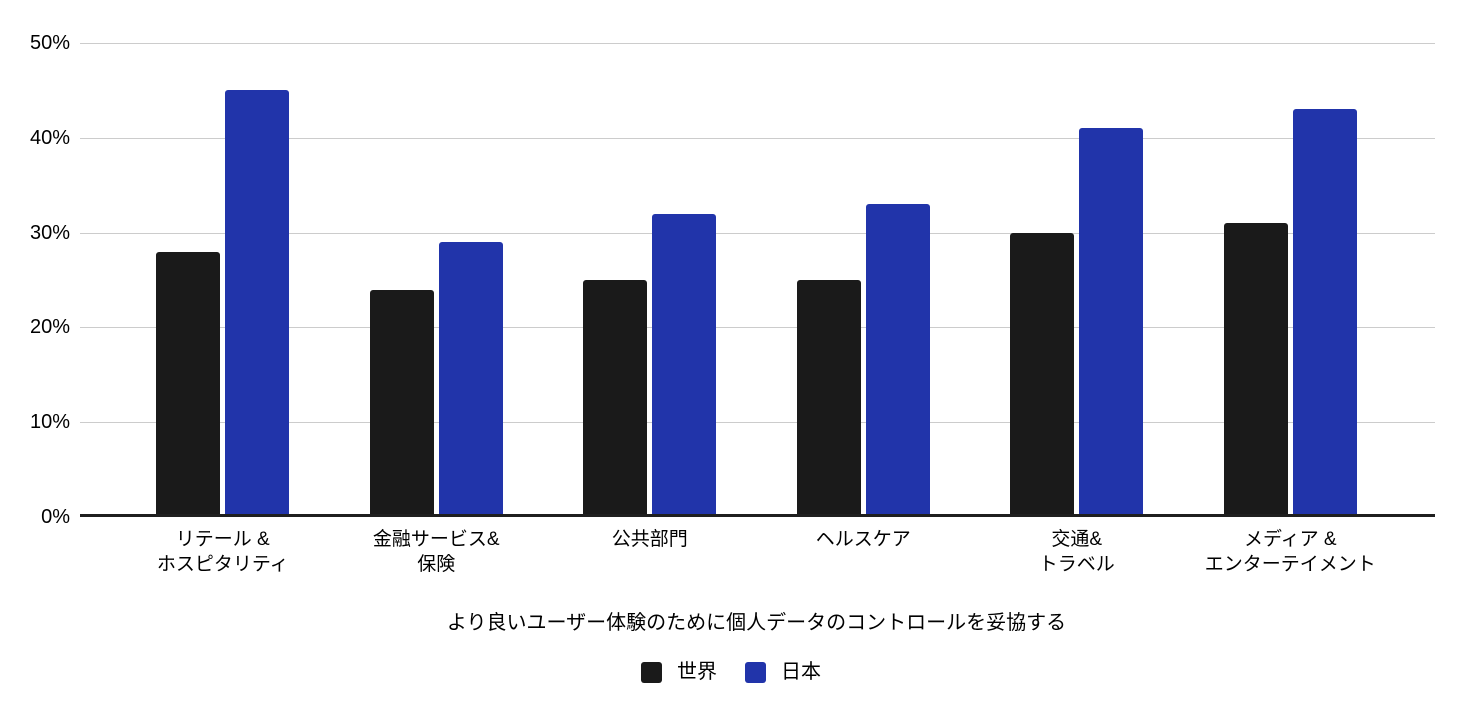 The width and height of the screenshot is (1462, 717). I want to click on legend: 世界 日本, so click(731, 672).